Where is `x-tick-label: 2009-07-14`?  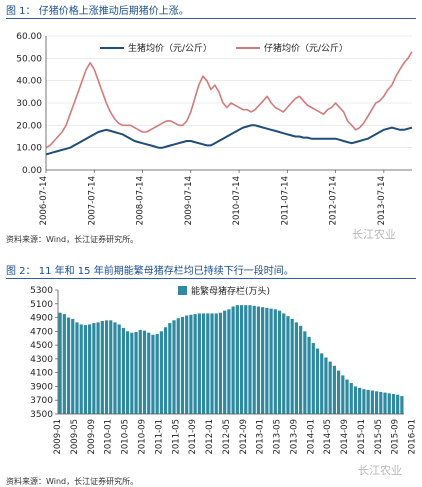
x-tick-label: 2009-07-14 is located at coordinates (189, 200).